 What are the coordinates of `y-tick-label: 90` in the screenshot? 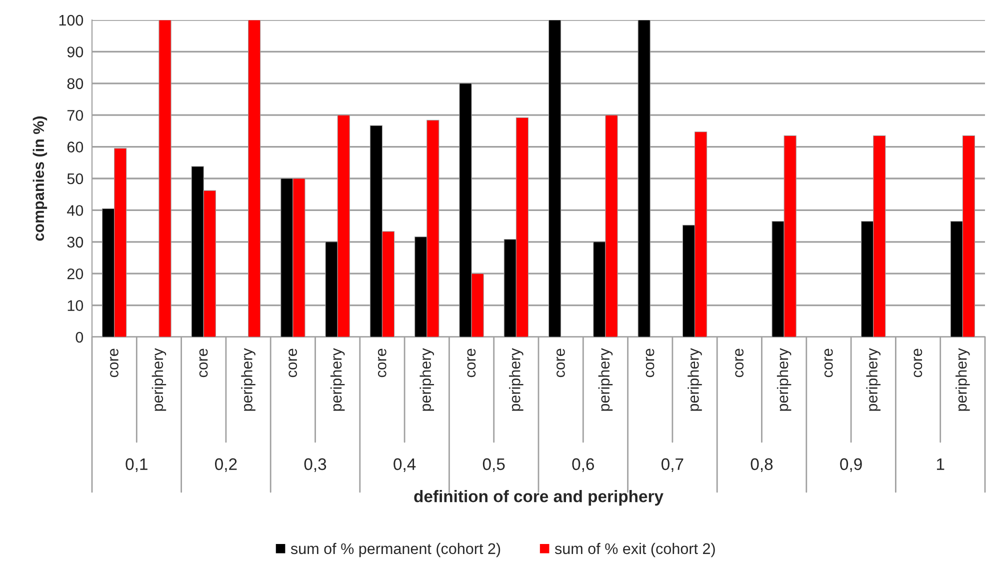 It's located at (75, 52).